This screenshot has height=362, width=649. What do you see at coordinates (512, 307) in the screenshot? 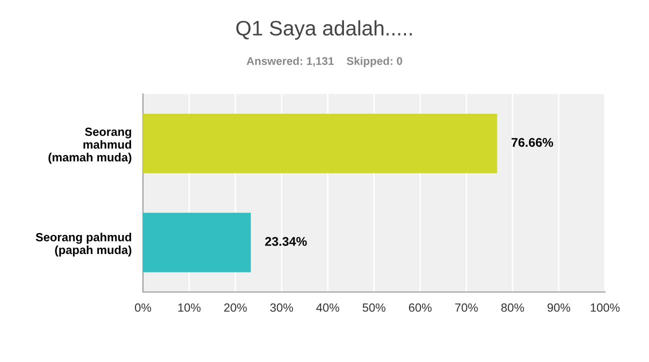
I see `x-tick-label: 80%` at bounding box center [512, 307].